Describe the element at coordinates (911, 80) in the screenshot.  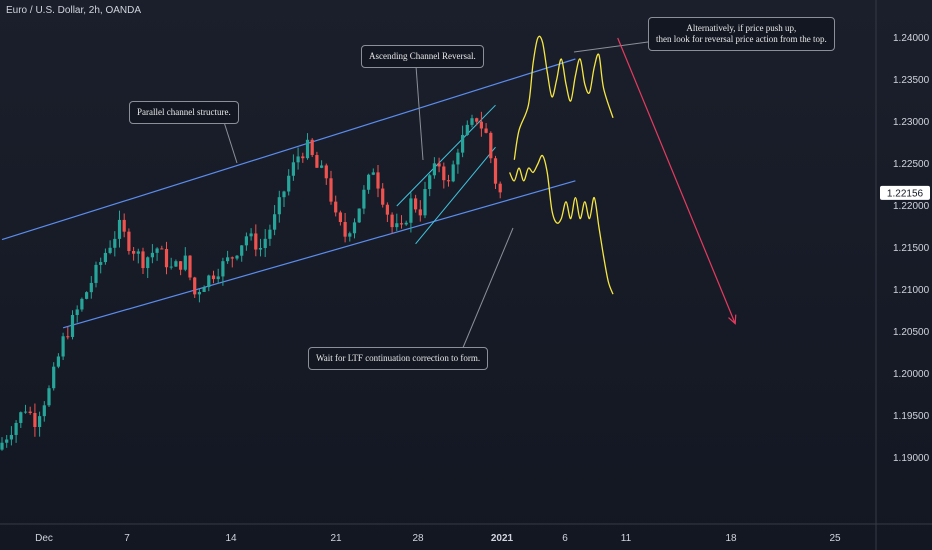
I see `y-tick-label: 1.23500` at that location.